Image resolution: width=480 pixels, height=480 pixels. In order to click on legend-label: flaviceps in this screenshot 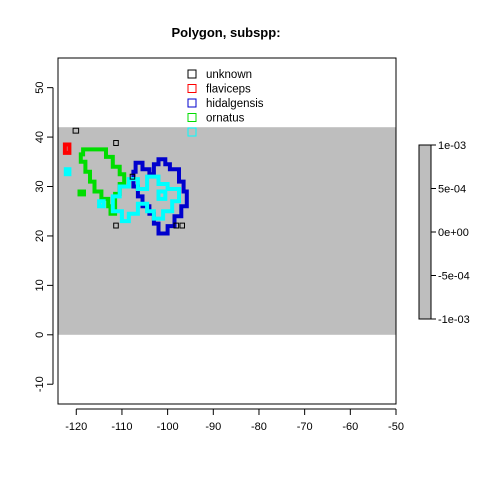, I will do `click(228, 90)`.